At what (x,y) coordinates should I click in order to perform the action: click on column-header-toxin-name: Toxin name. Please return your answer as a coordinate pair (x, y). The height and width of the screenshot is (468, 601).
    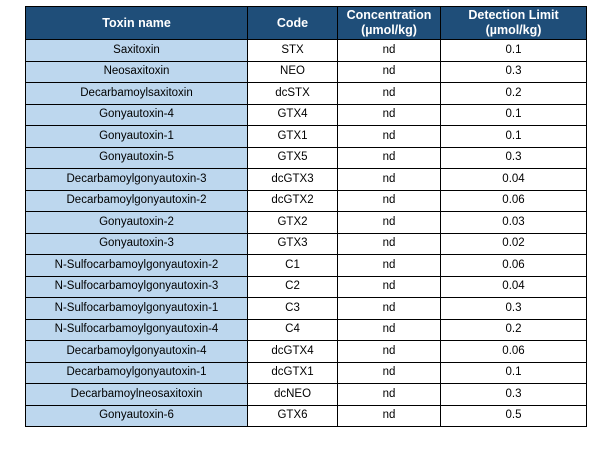
    Looking at the image, I should click on (136, 23).